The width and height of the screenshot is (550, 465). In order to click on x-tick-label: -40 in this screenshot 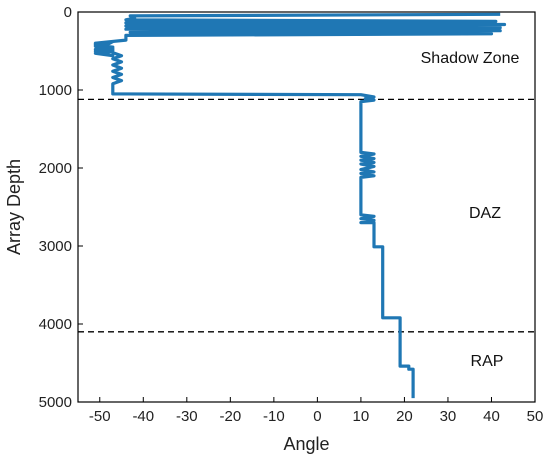, I will do `click(143, 416)`.